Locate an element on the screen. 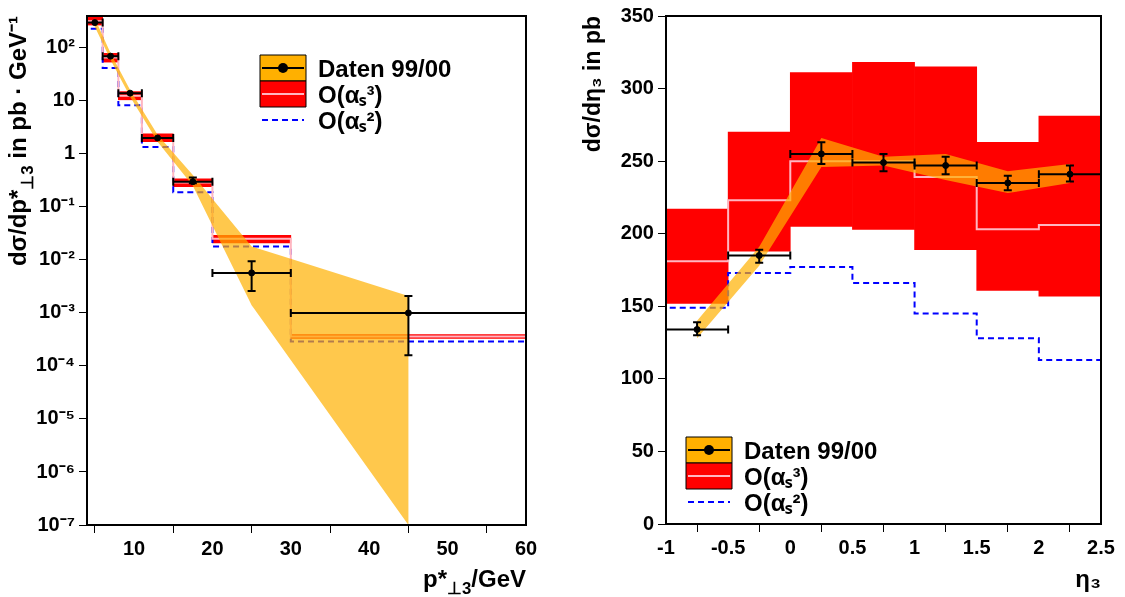 The height and width of the screenshot is (597, 1125). x-tick-label: 20 is located at coordinates (212, 547).